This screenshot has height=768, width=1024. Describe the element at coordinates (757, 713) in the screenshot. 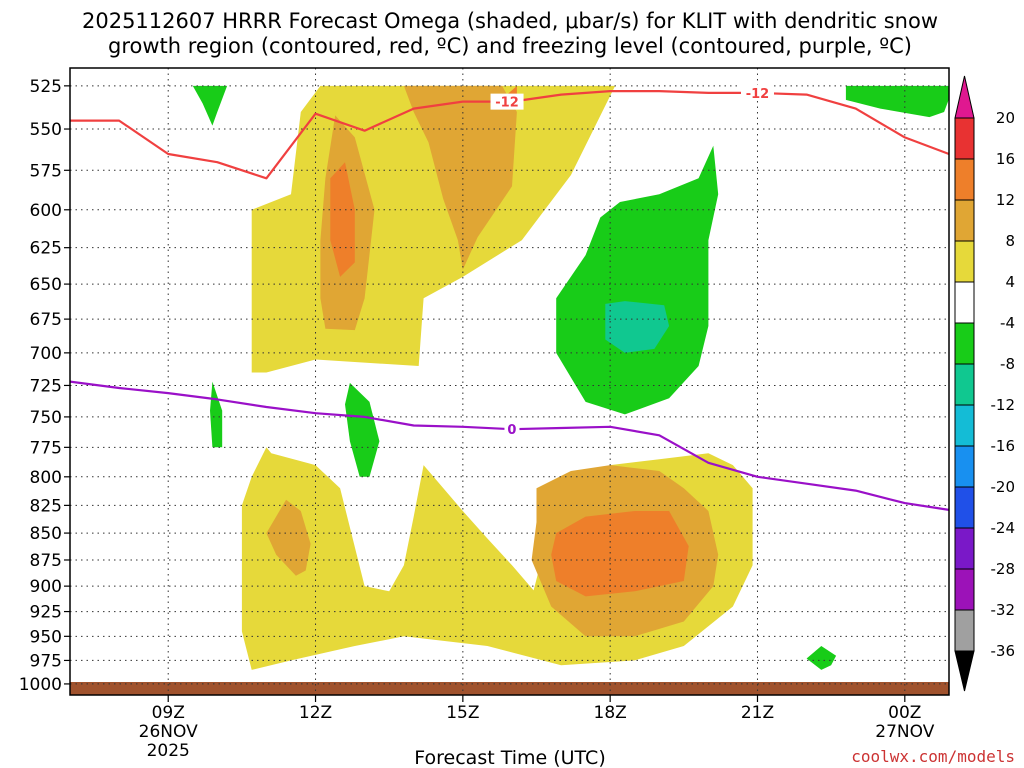

I see `x-tick-label: 21Z` at that location.